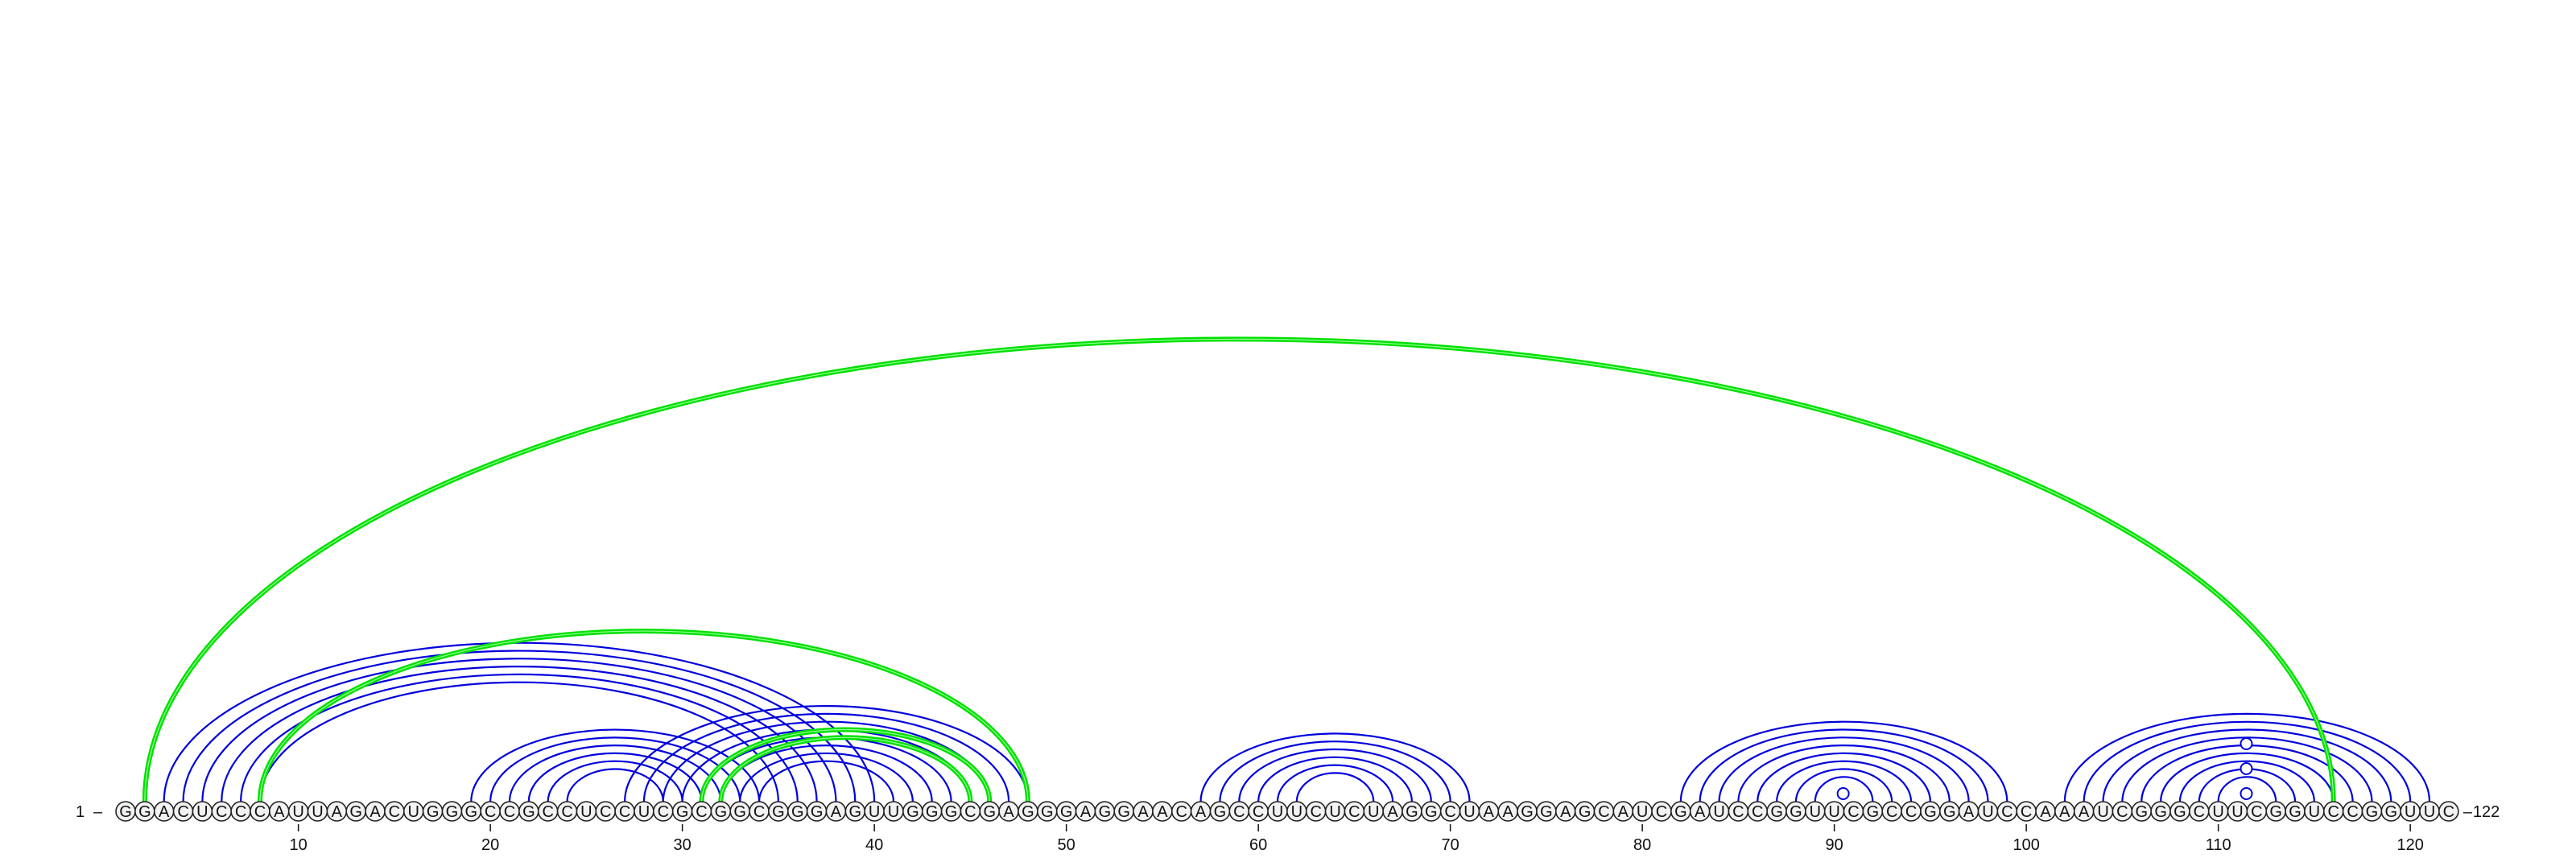 The width and height of the screenshot is (2576, 858). What do you see at coordinates (2218, 845) in the screenshot?
I see `tick-label: 110` at bounding box center [2218, 845].